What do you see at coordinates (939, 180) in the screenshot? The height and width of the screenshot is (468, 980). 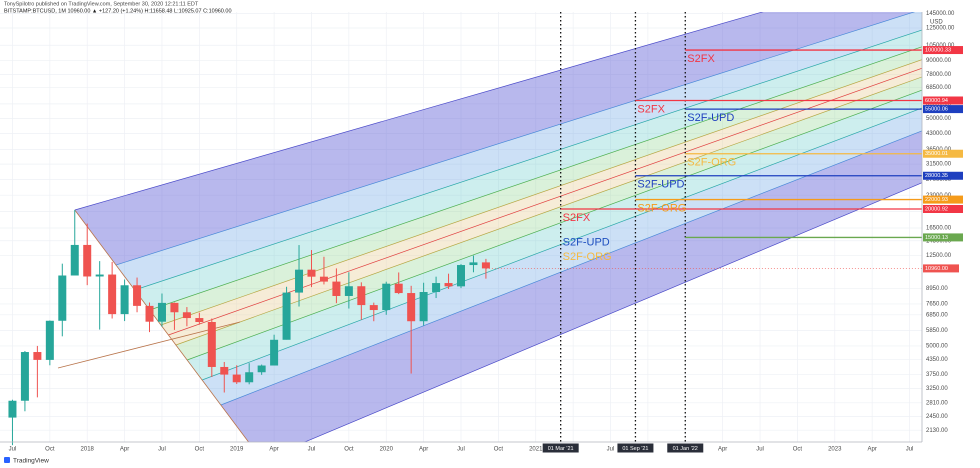 I see `y-tick-label: 27000.00` at bounding box center [939, 180].